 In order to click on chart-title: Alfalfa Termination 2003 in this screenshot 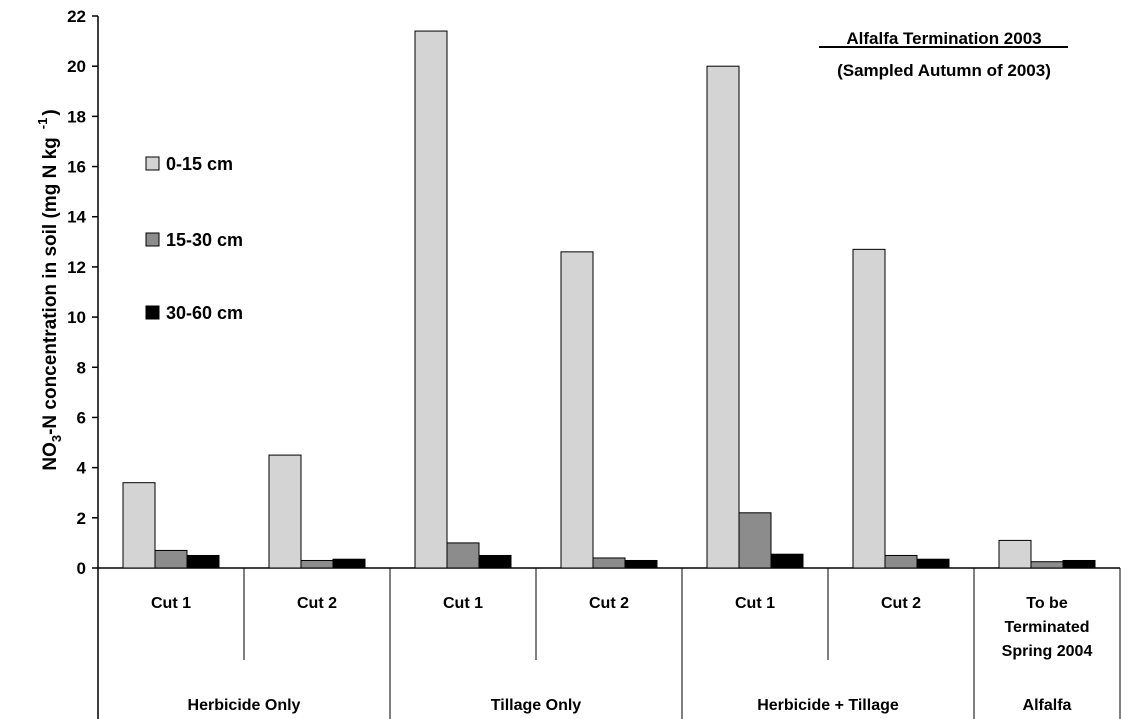, I will do `click(943, 38)`.